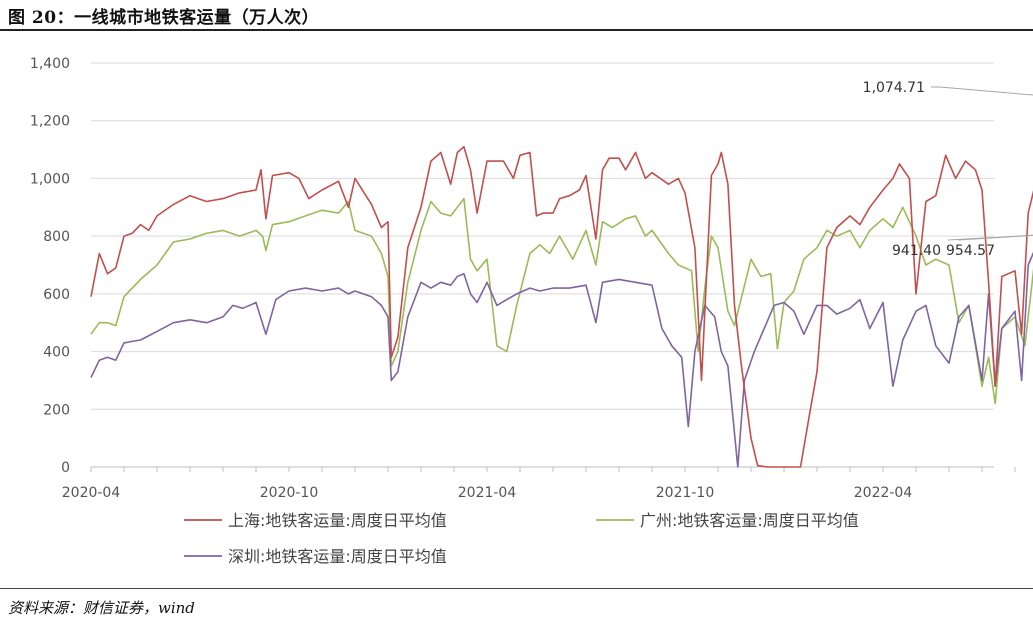  Describe the element at coordinates (516, 588) in the screenshot. I see `bottom-rule` at that location.